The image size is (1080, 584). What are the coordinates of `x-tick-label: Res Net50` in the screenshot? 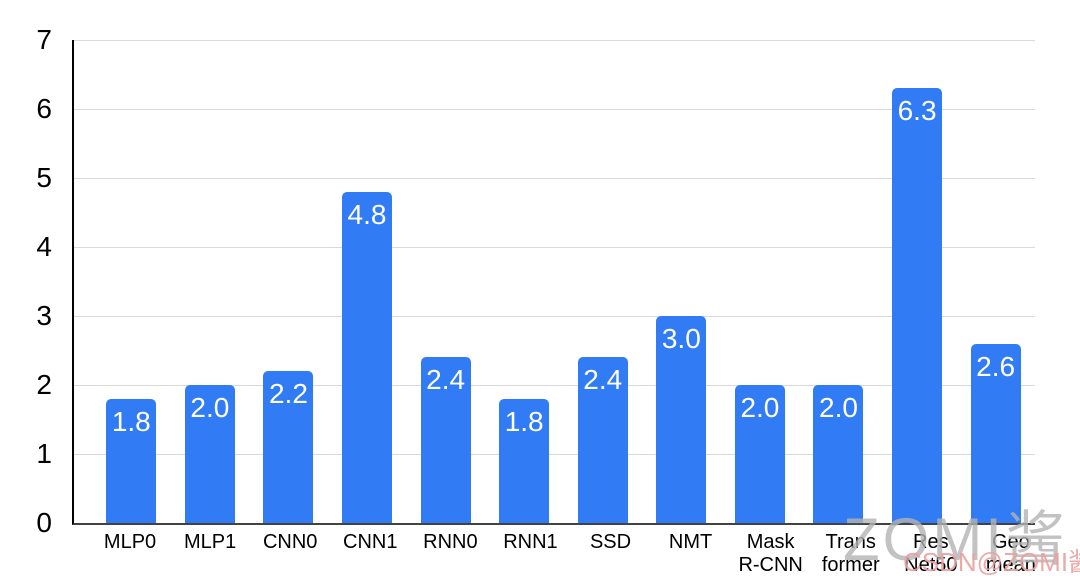 It's located at (931, 553).